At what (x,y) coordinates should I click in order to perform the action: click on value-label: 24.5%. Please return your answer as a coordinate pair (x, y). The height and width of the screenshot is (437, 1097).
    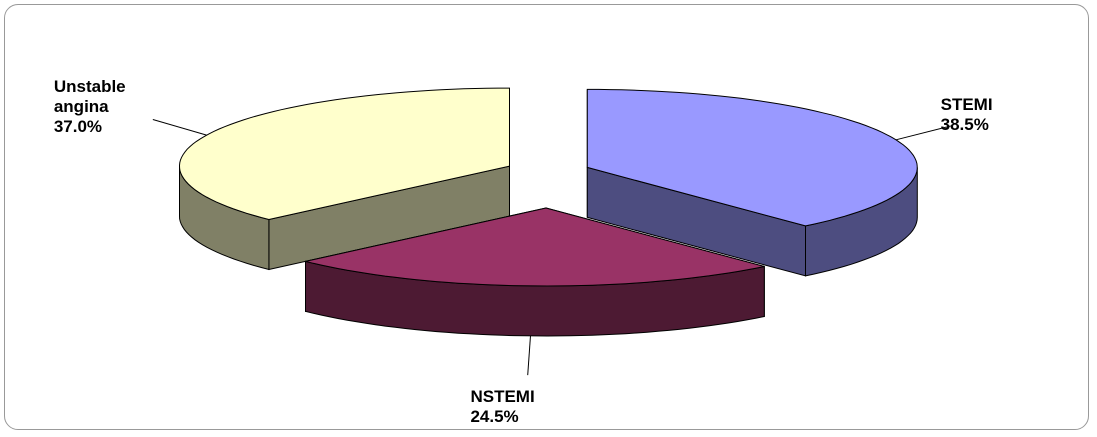
    Looking at the image, I should click on (494, 417).